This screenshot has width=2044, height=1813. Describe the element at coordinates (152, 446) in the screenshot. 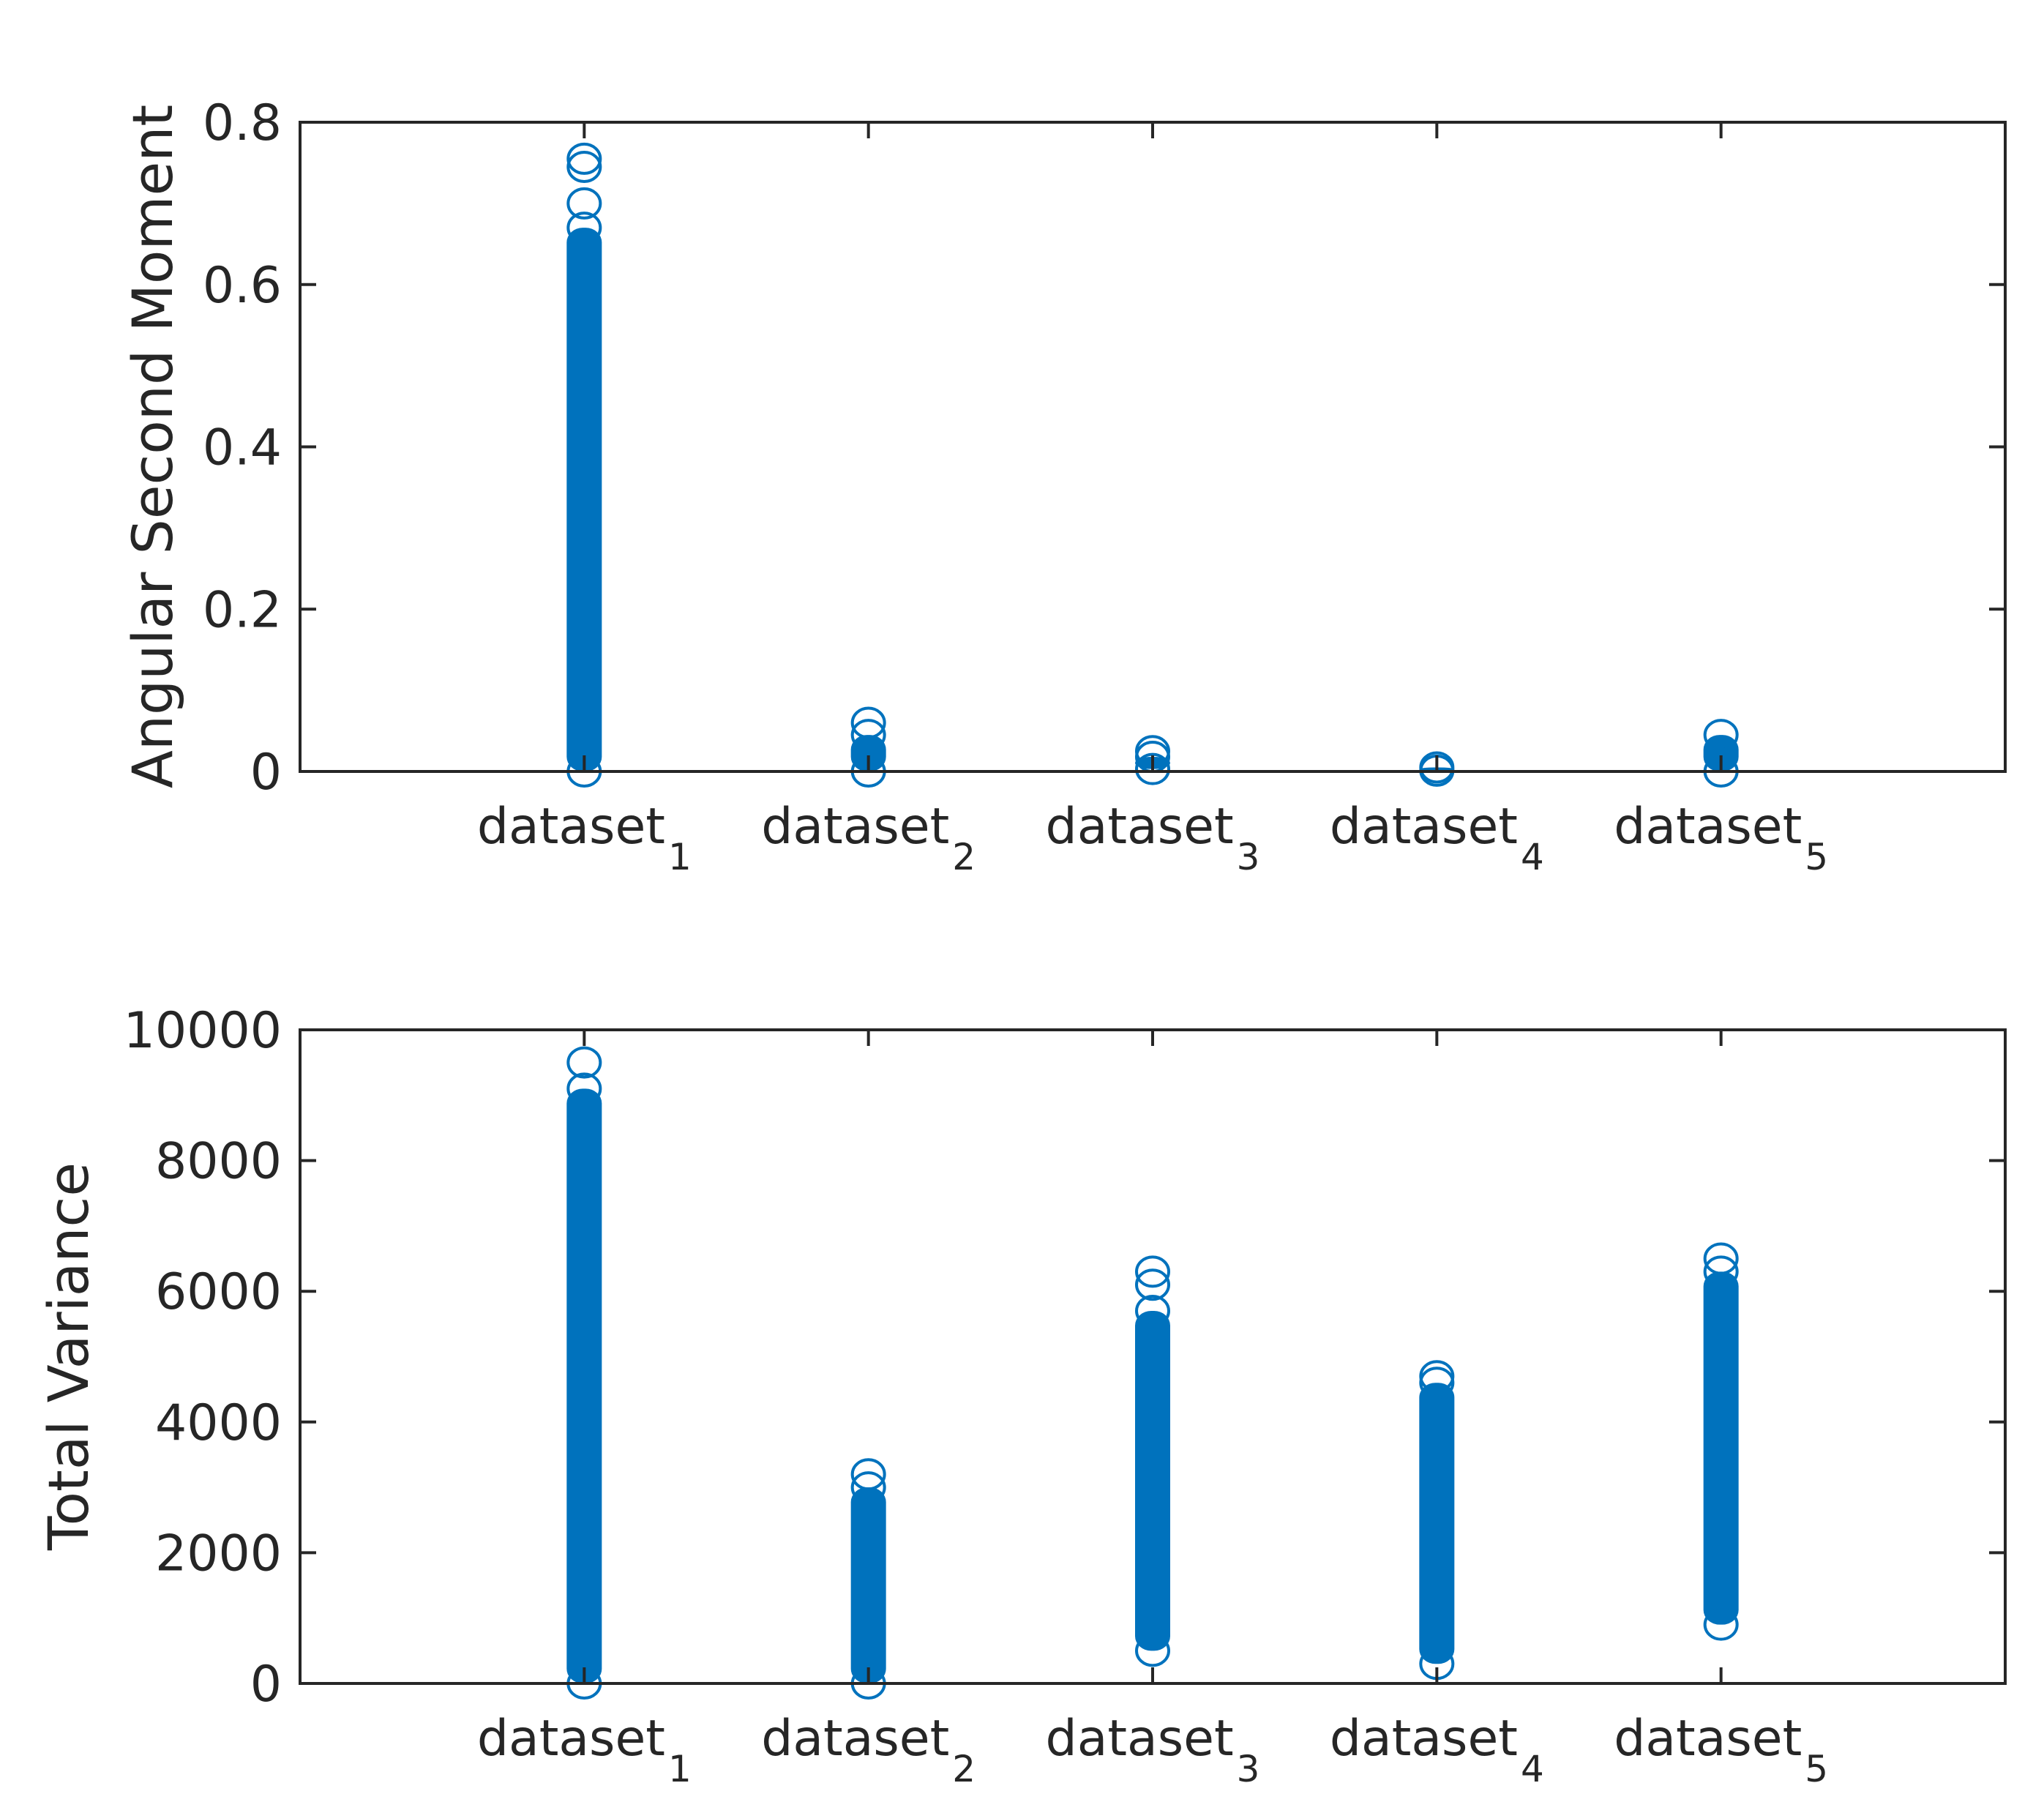

I see `y-axis-title: Angular Second Moment` at that location.